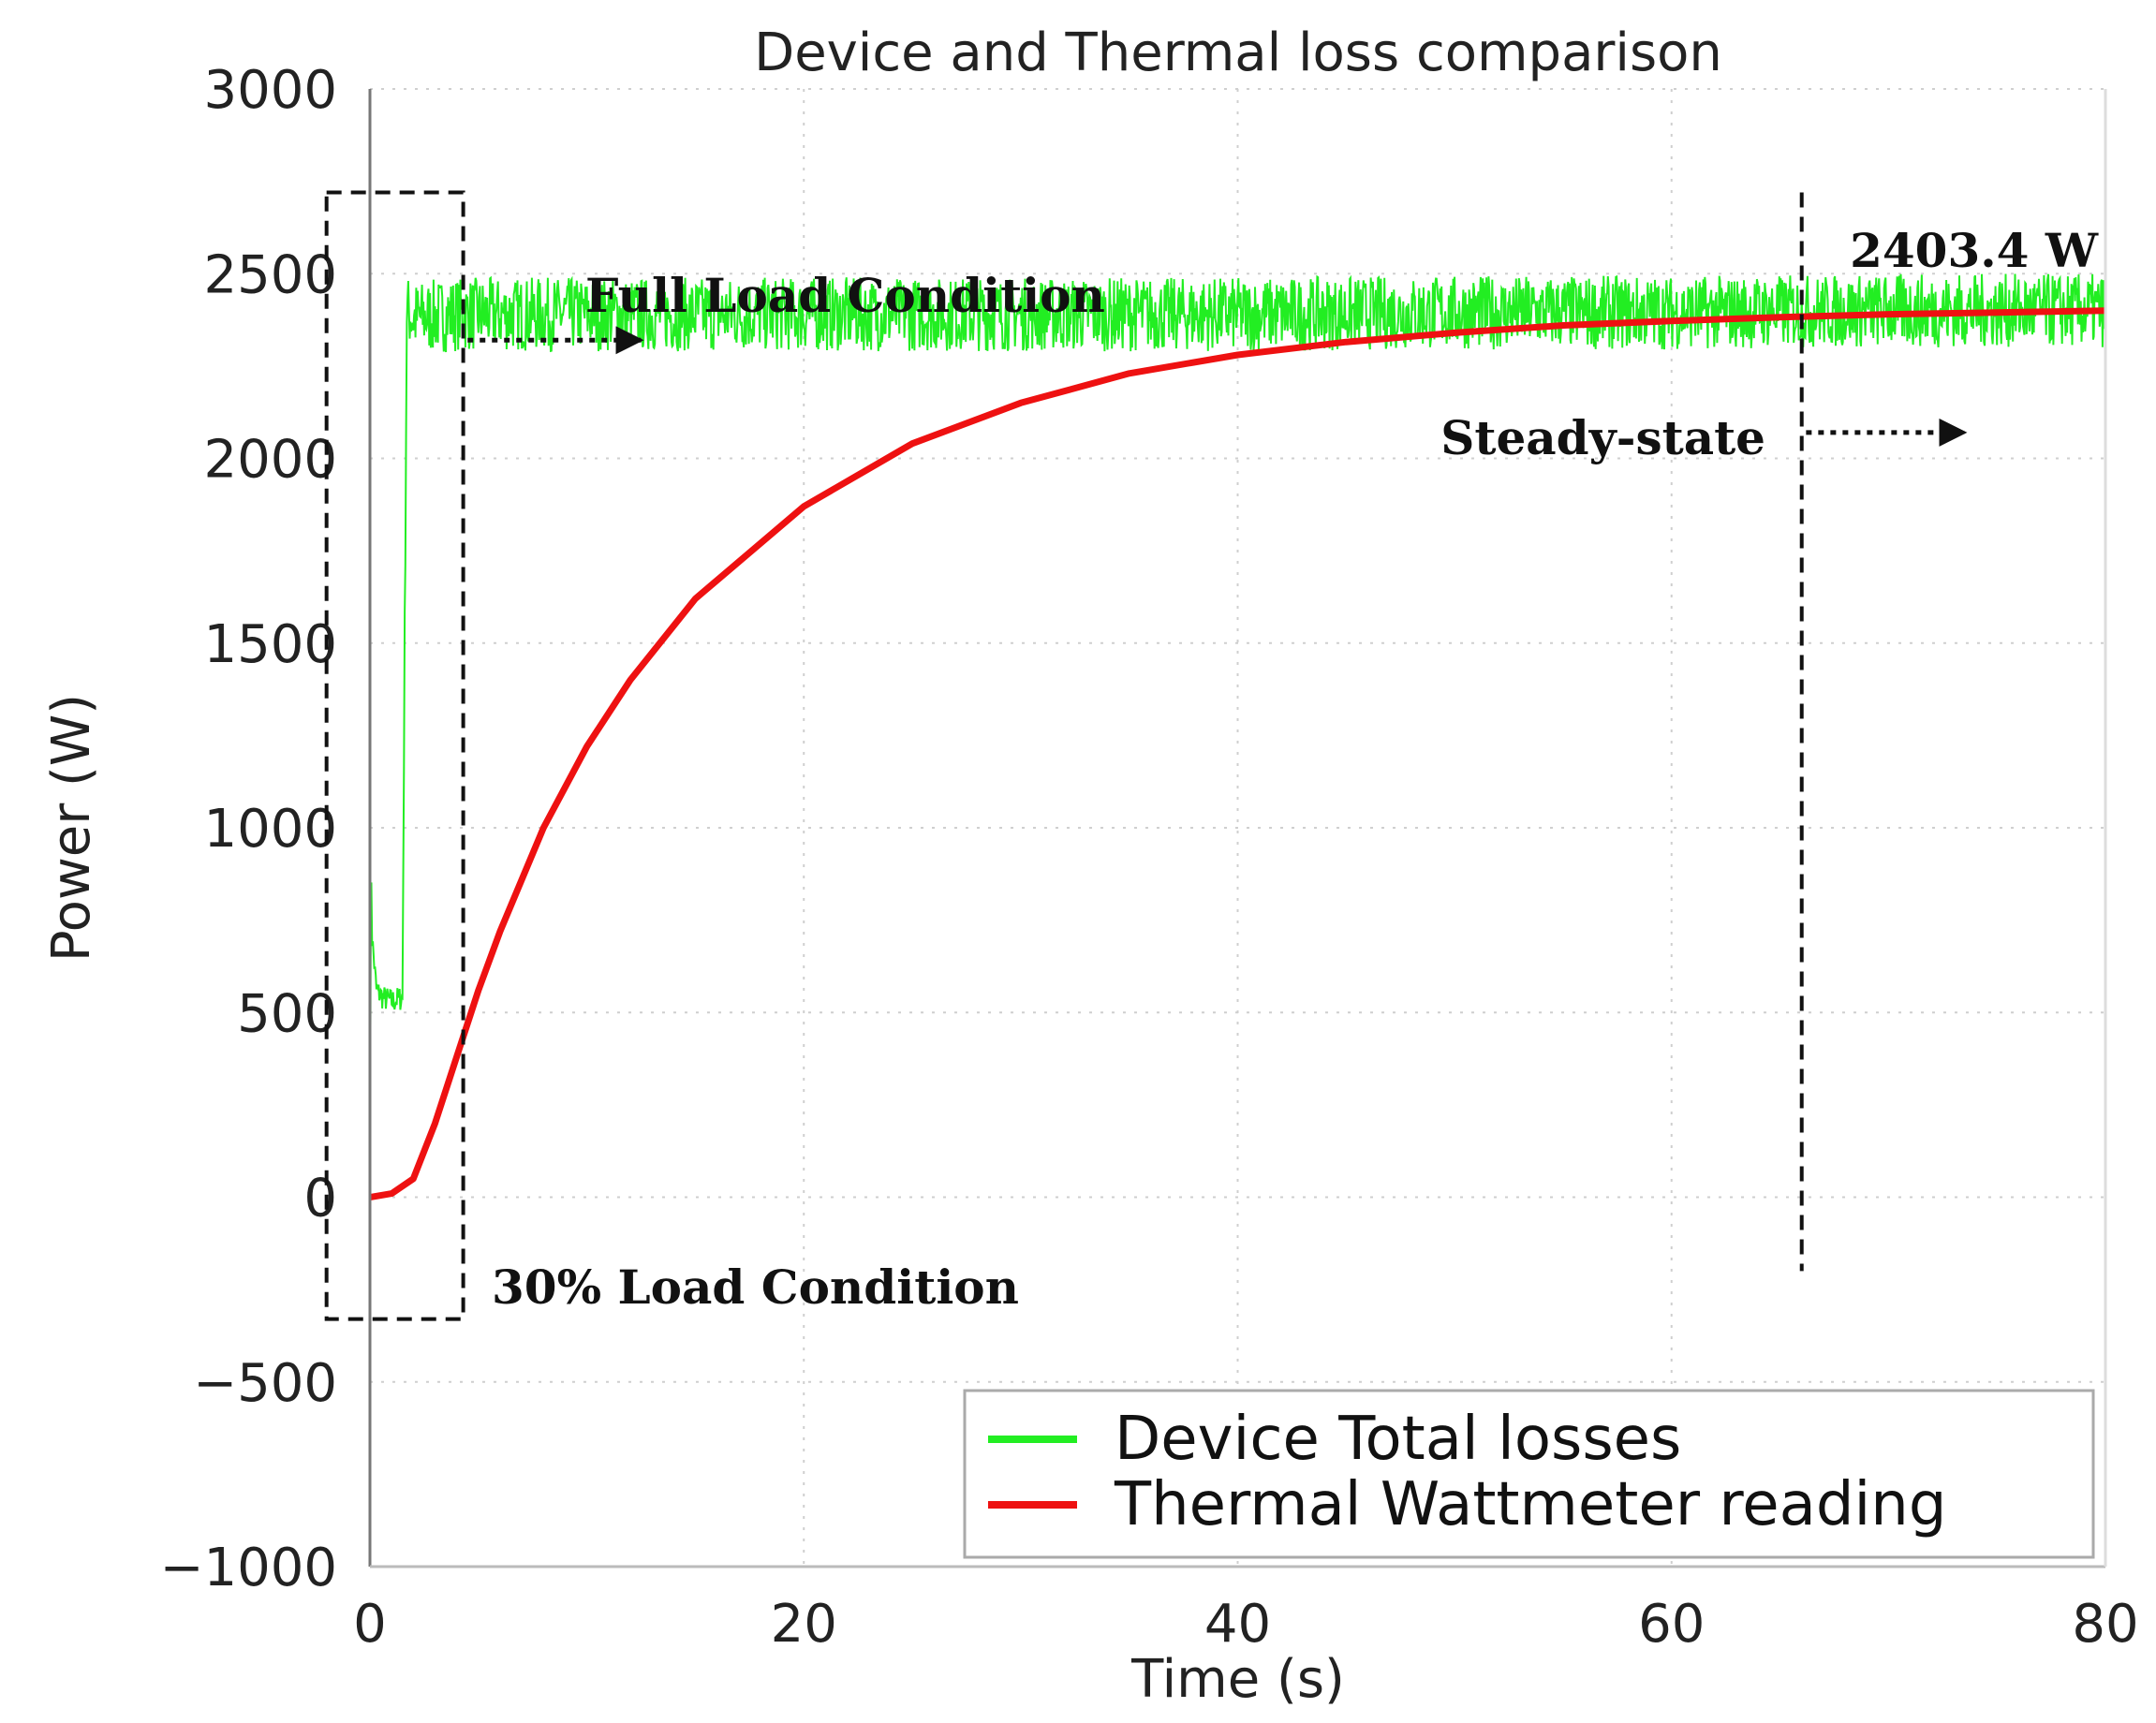 Image resolution: width=2156 pixels, height=1723 pixels. I want to click on chart-title: Device and Thermal loss comparison, so click(1238, 52).